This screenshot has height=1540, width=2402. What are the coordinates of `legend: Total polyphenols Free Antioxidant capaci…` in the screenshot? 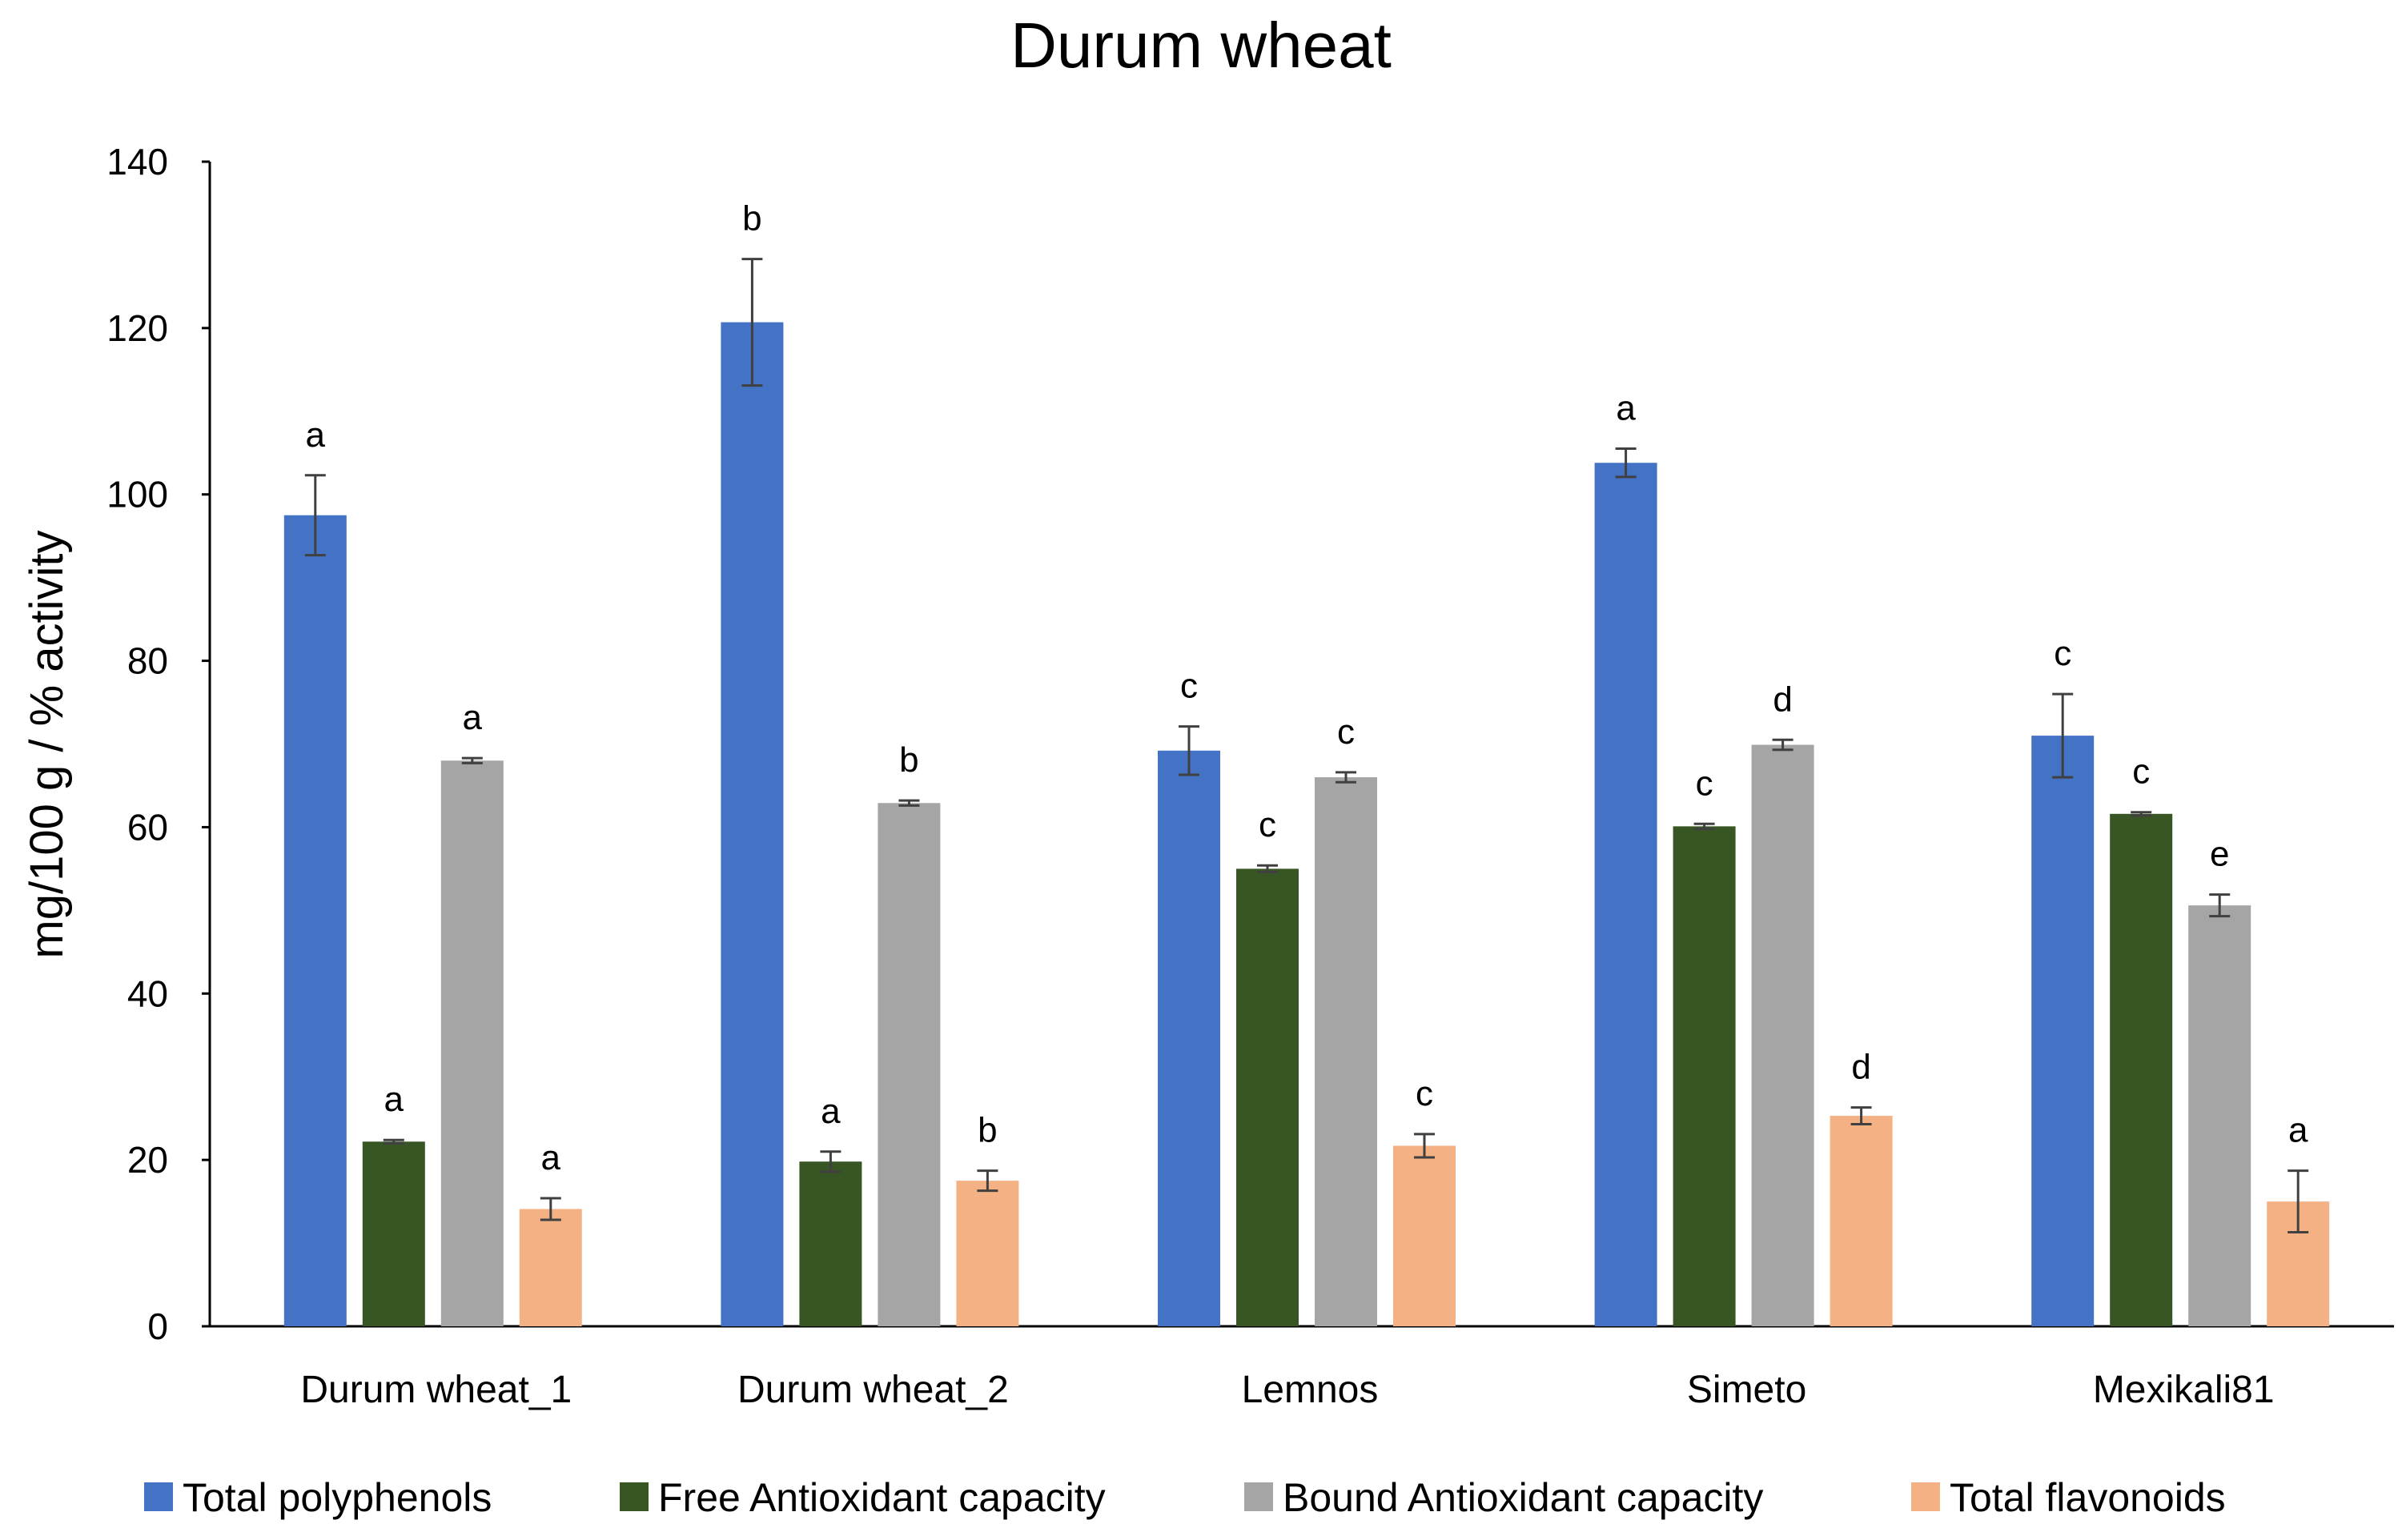 It's located at (1185, 1498).